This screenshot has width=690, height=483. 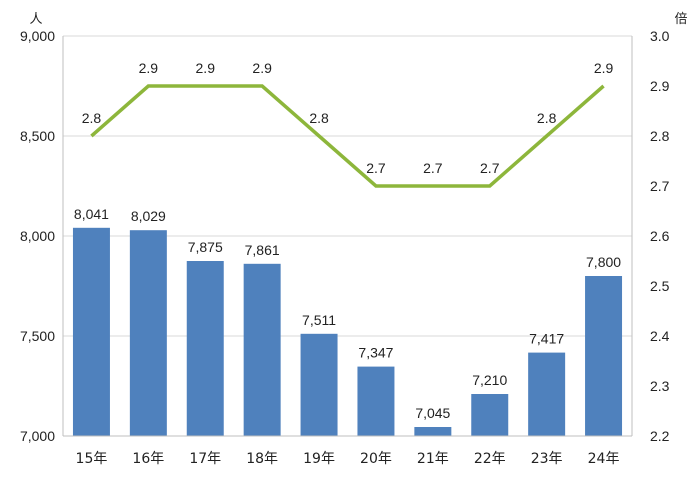 What do you see at coordinates (660, 186) in the screenshot?
I see `right-tick-label: 2.7` at bounding box center [660, 186].